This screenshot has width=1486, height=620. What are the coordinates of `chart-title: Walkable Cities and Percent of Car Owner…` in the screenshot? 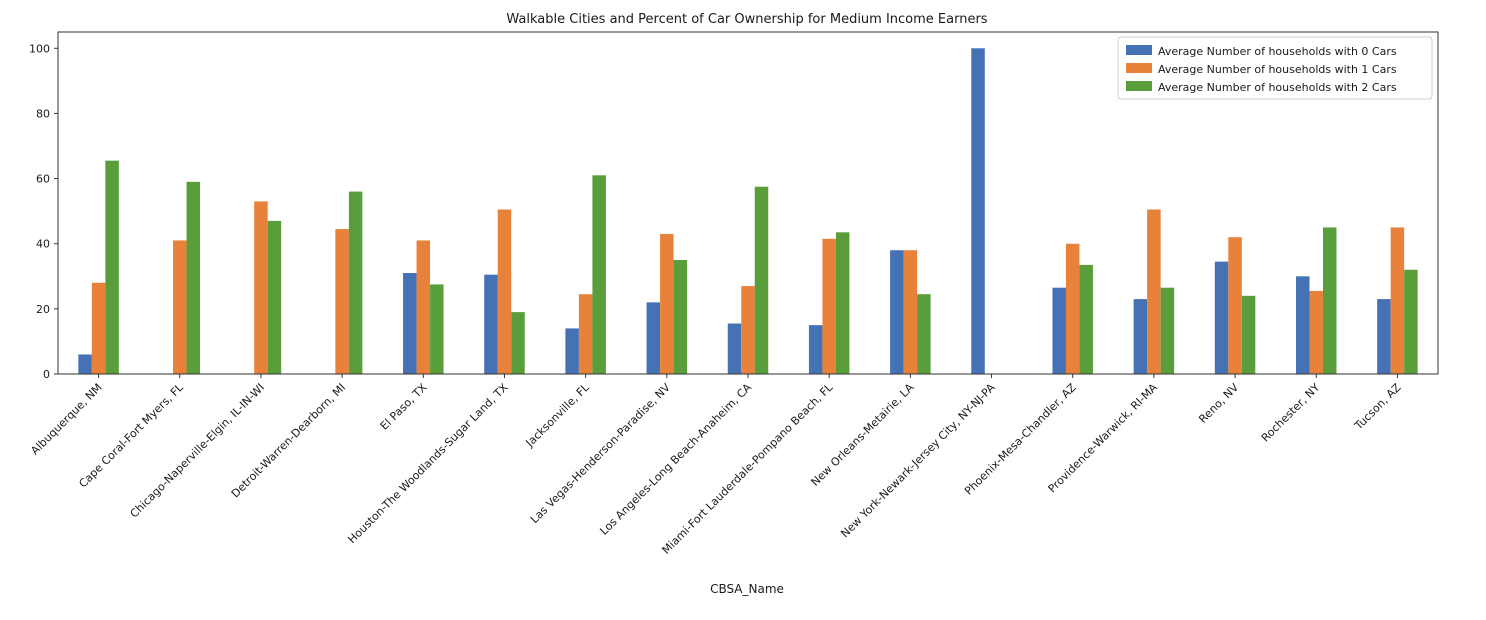 It's located at (746, 19).